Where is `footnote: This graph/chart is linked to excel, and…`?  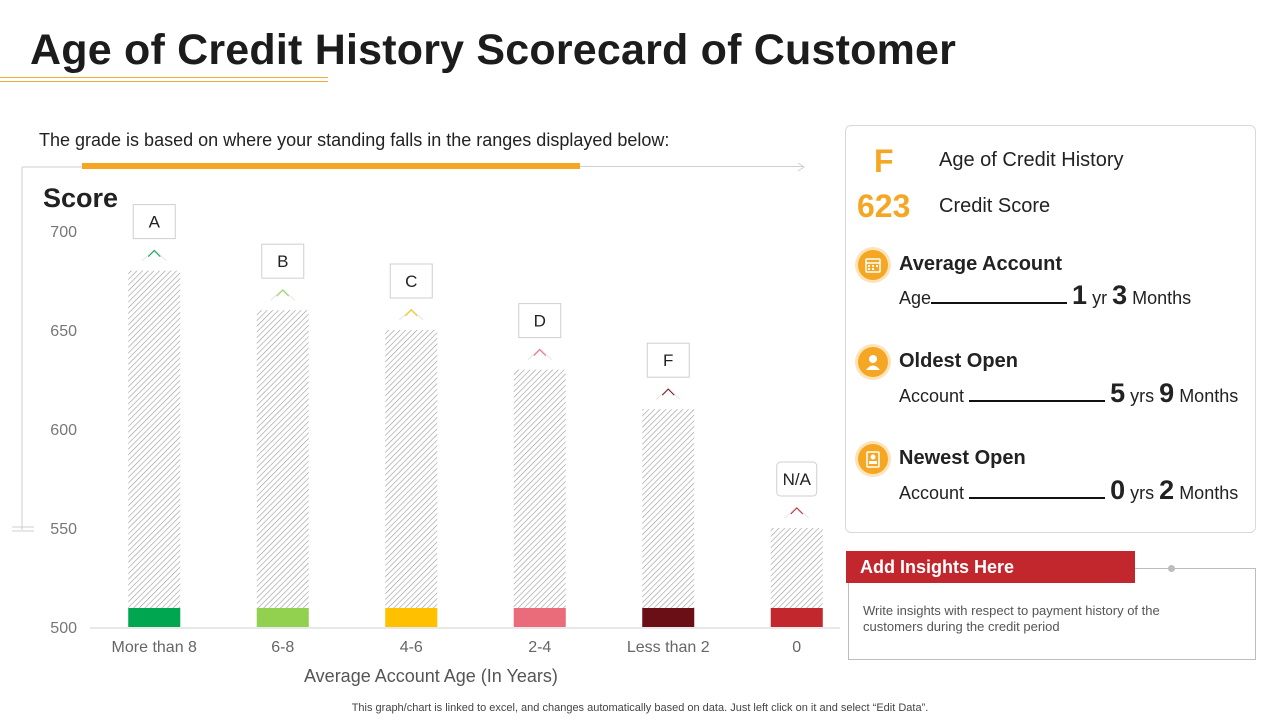 footnote: This graph/chart is linked to excel, and… is located at coordinates (640, 708).